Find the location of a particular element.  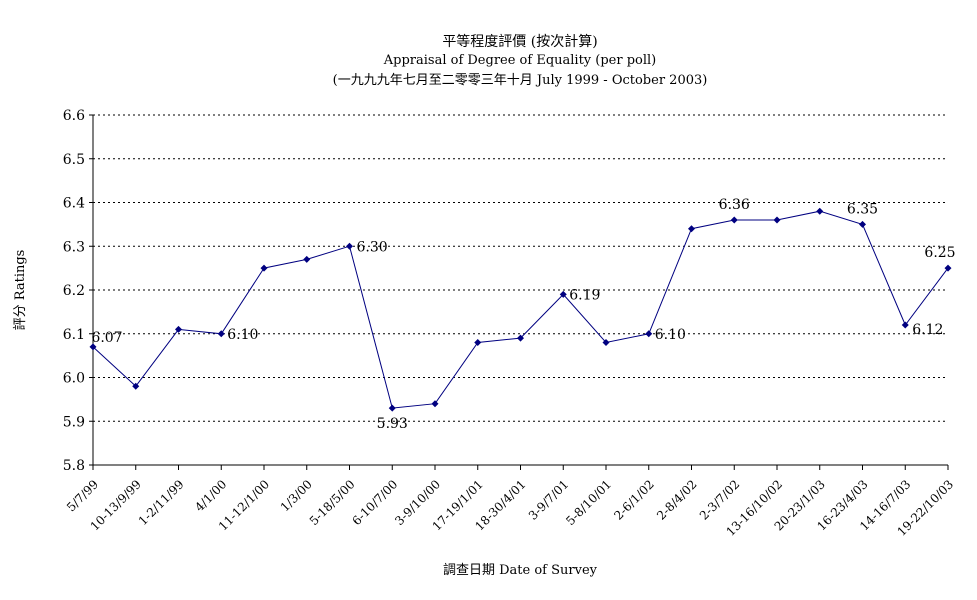

x-tick-label-6: 5-18/5/00 is located at coordinates (332, 502).